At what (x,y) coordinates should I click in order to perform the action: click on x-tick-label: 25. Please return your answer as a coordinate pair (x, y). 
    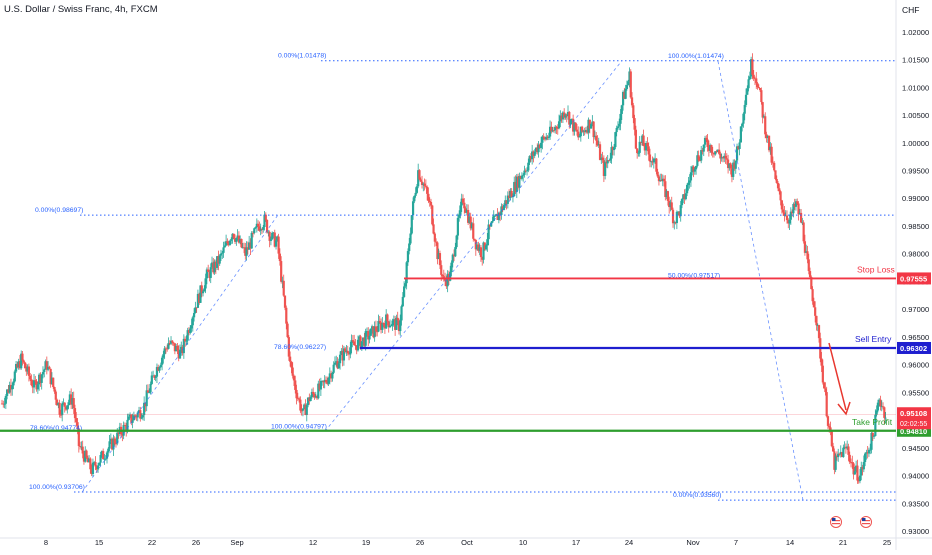
    Looking at the image, I should click on (887, 542).